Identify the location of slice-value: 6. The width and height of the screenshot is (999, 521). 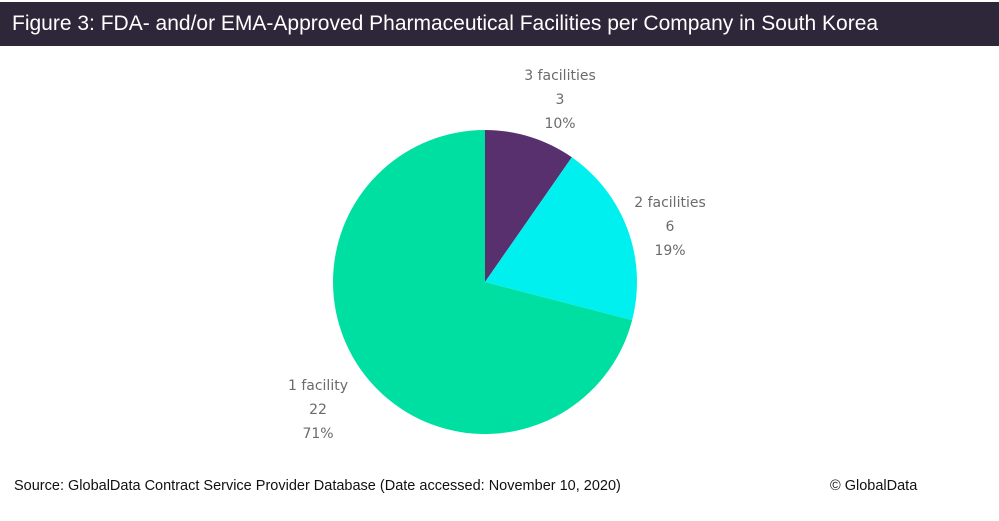
(670, 227).